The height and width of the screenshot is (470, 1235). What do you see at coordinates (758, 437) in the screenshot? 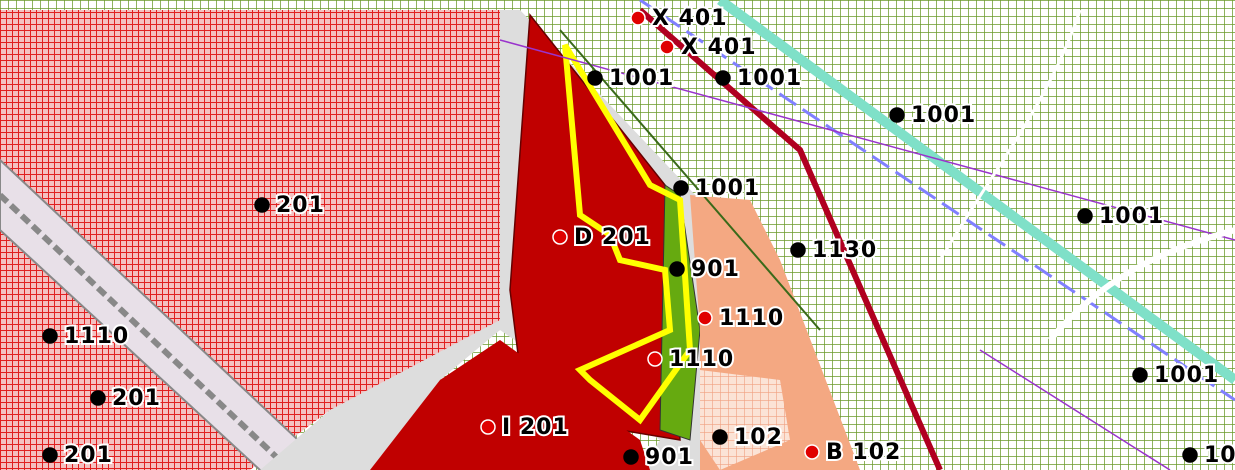
I see `label-text: 102` at bounding box center [758, 437].